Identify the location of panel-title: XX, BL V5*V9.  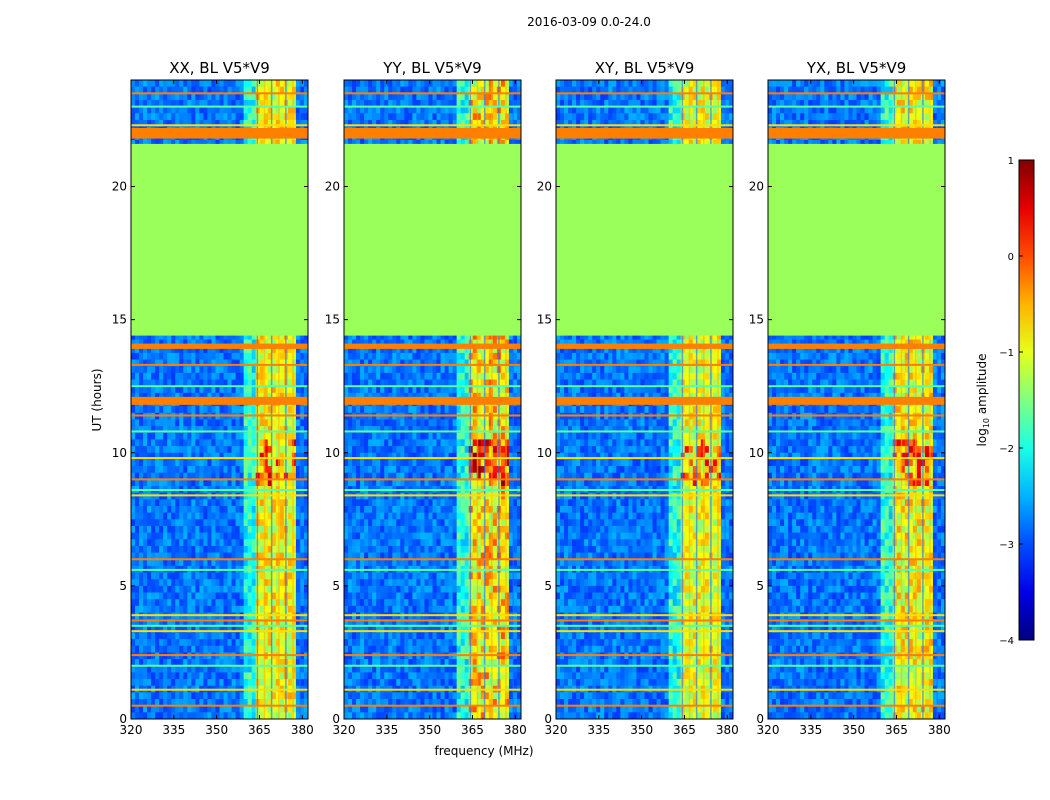
(219, 68).